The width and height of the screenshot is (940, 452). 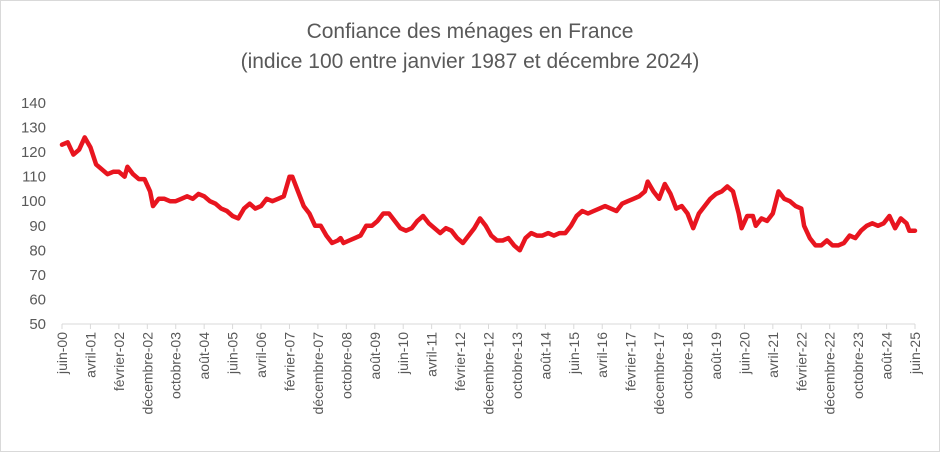 What do you see at coordinates (147, 373) in the screenshot?
I see `x-tick-label: décembre-02` at bounding box center [147, 373].